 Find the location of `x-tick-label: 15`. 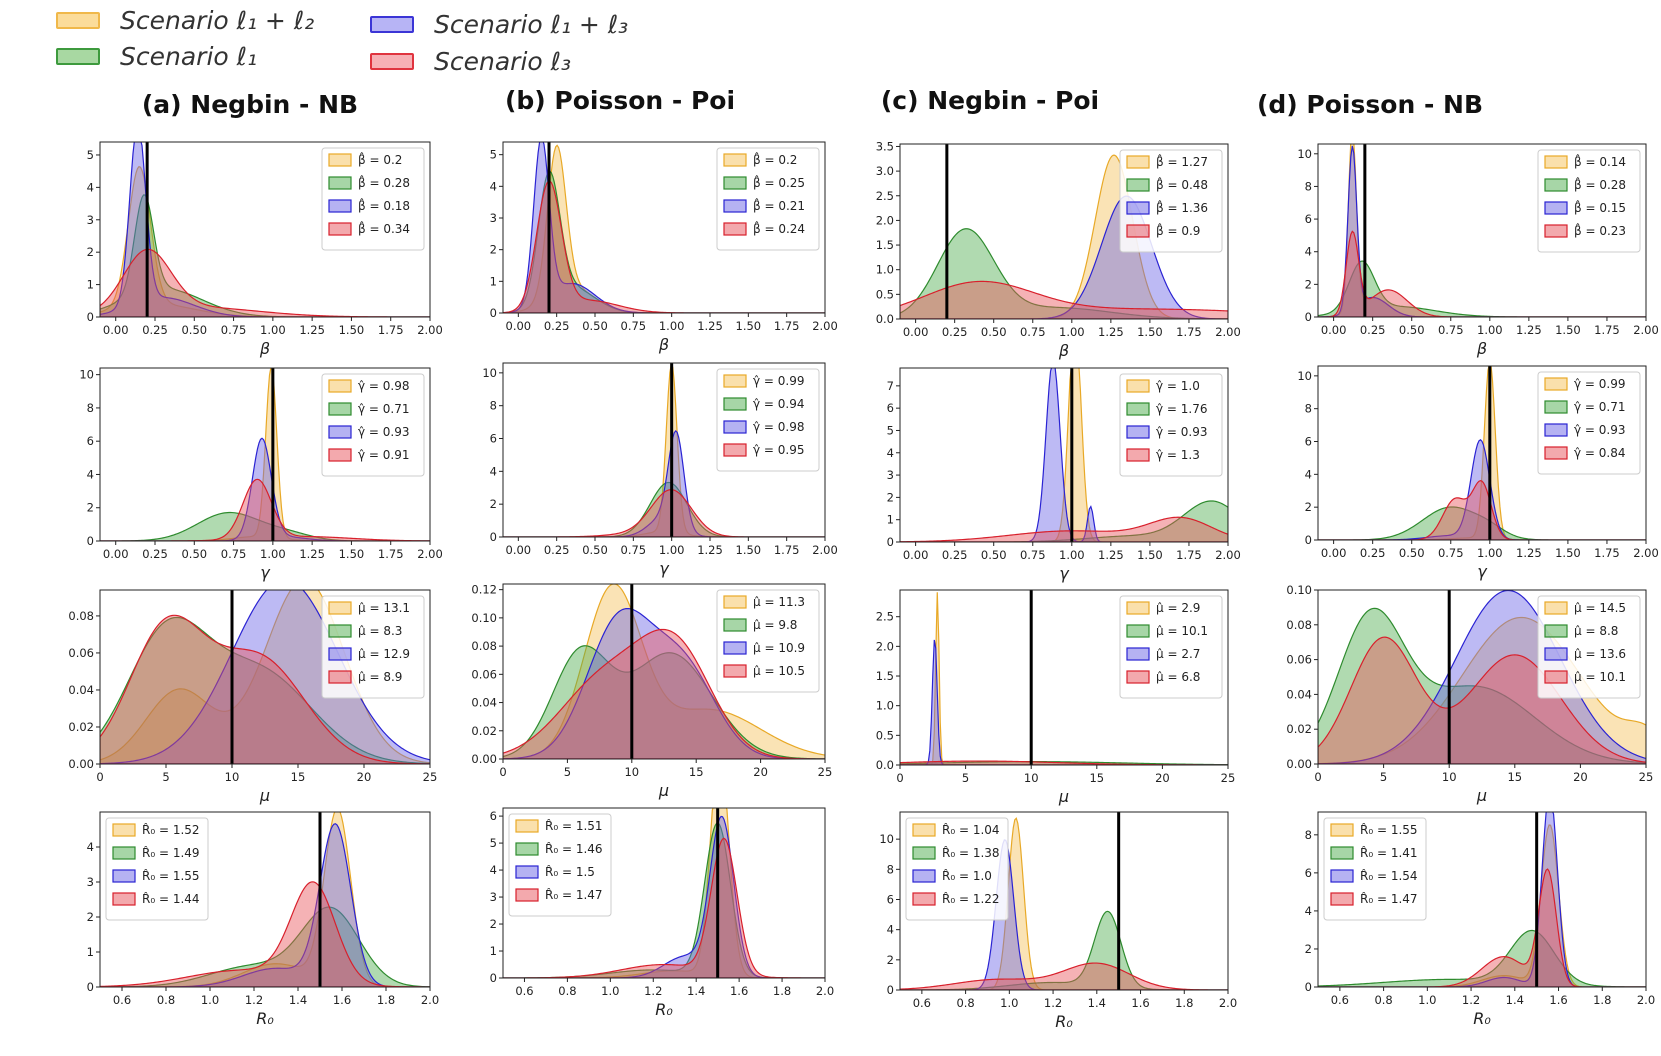

x-tick-label: 15 is located at coordinates (298, 777).